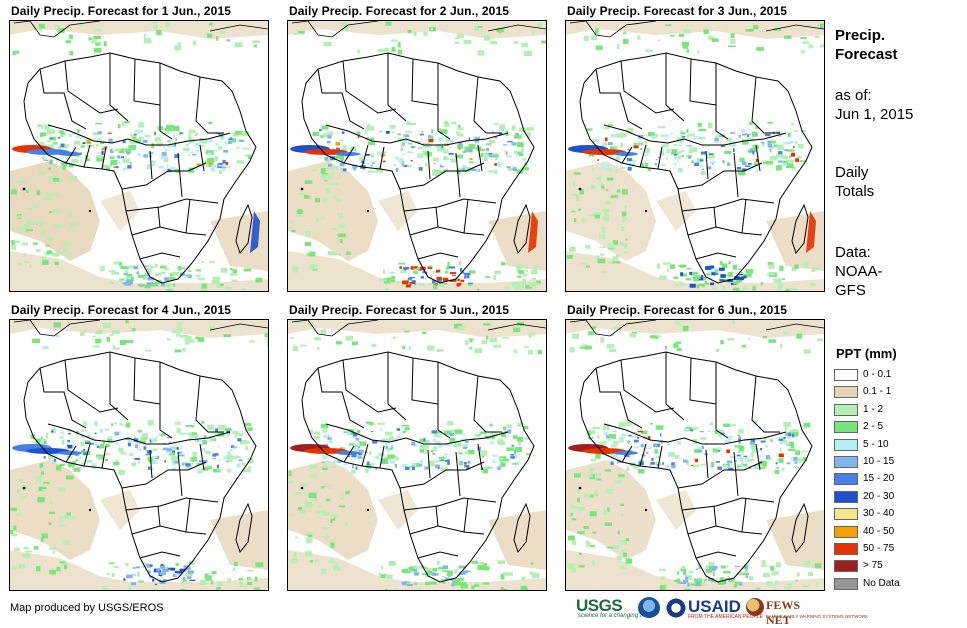 The height and width of the screenshot is (628, 967). Describe the element at coordinates (871, 427) in the screenshot. I see `legend-item: 2 - 5` at that location.